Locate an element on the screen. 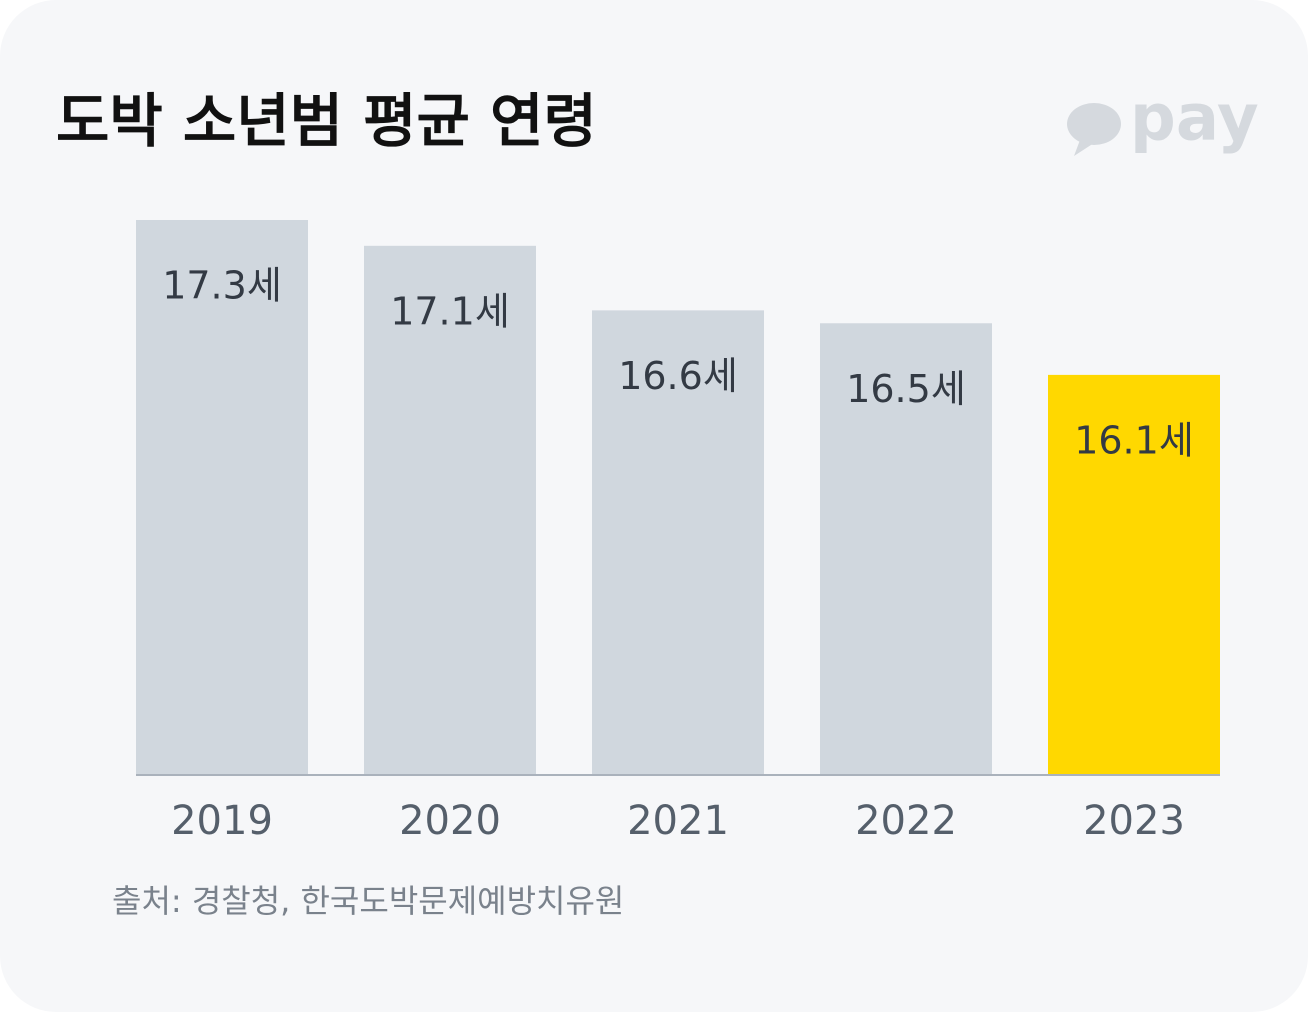 The height and width of the screenshot is (1012, 1308). value-label: 16.1세 is located at coordinates (1134, 440).